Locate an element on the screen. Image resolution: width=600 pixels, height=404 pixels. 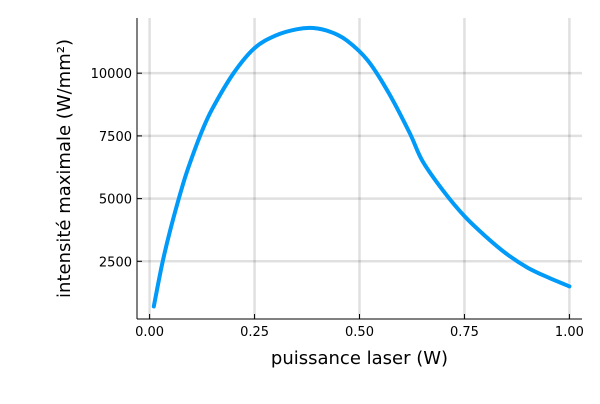
y-tick-label: 7500 is located at coordinates (115, 137).